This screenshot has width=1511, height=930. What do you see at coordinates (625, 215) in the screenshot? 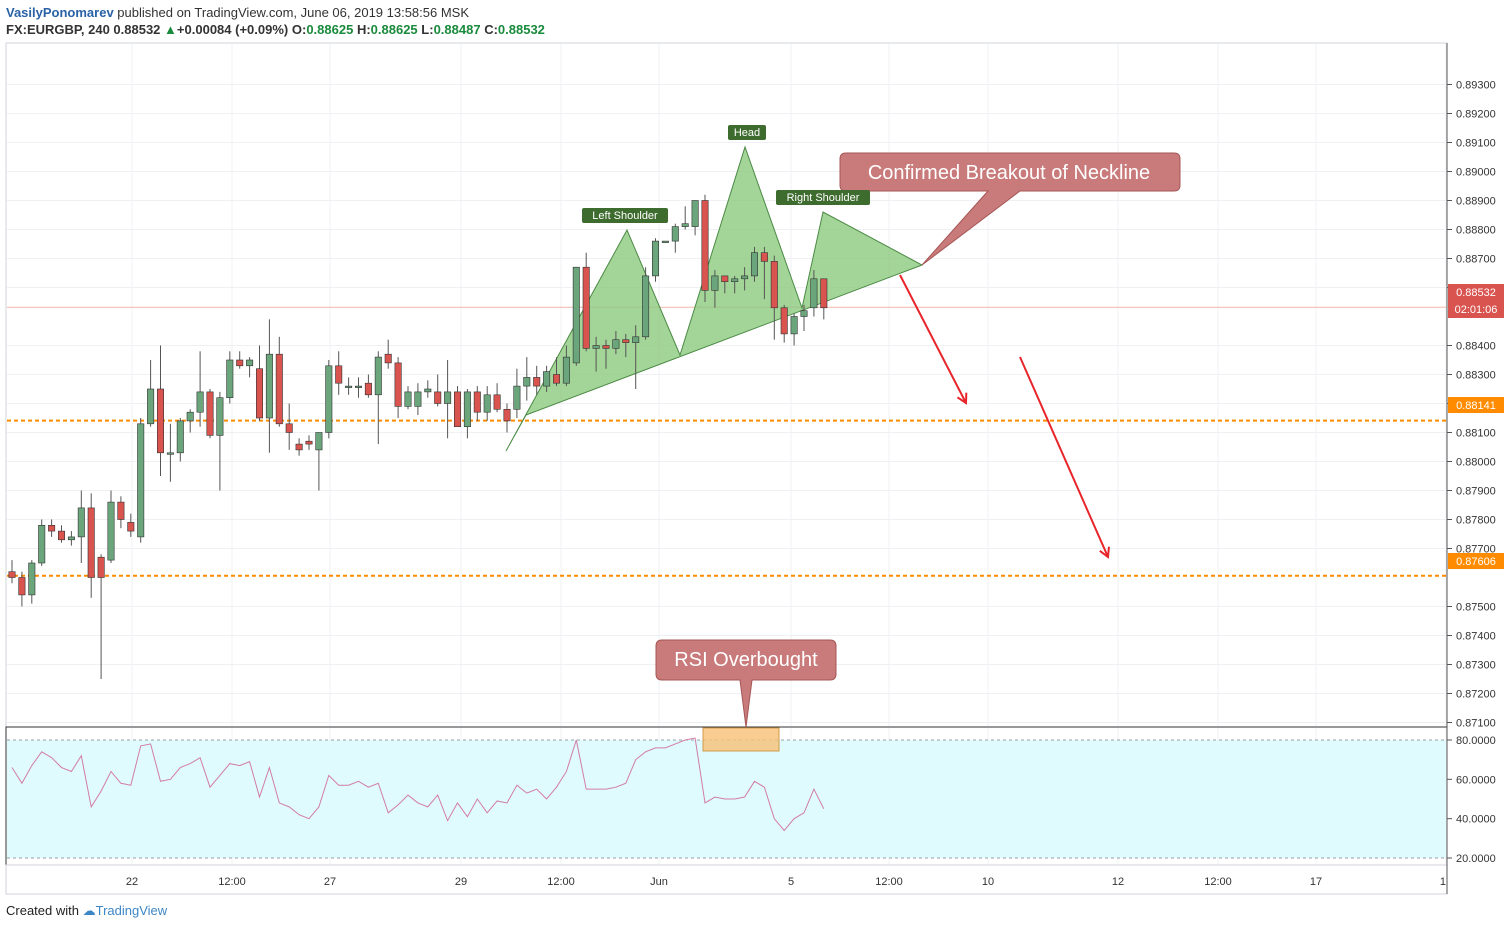
I see `left-shoulder-label: Left Shoulder` at bounding box center [625, 215].